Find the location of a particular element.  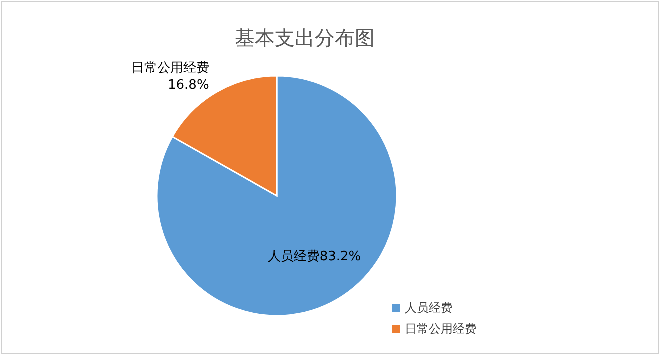

legend-label: 人员经费 is located at coordinates (429, 308).